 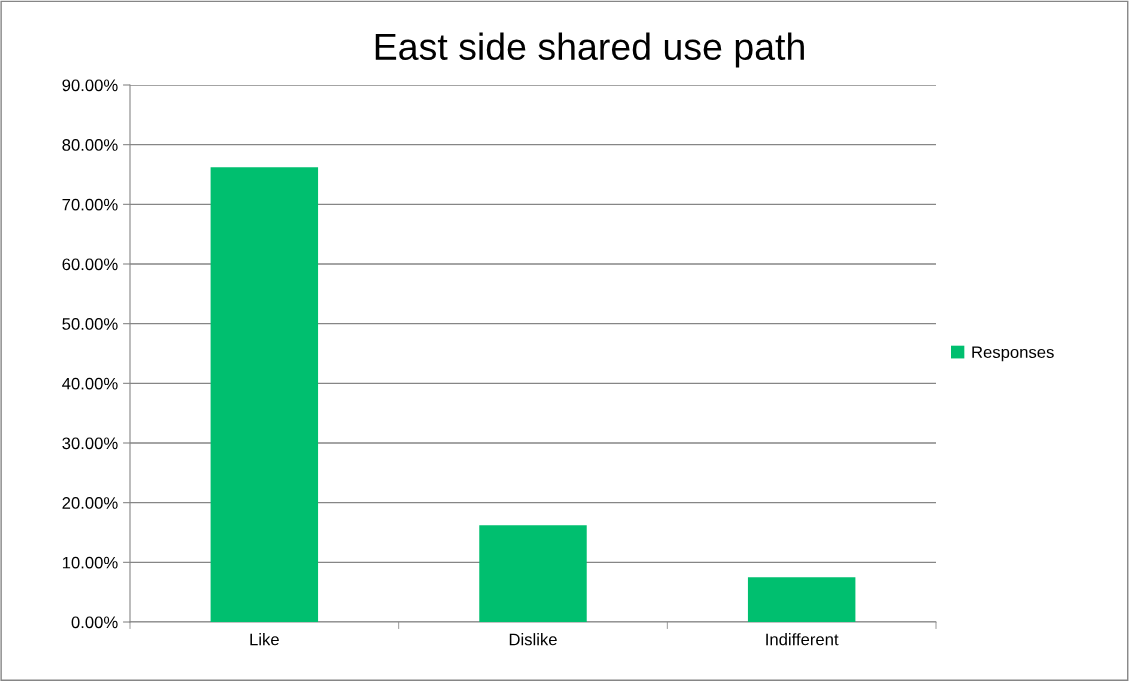 I want to click on x-tick-label: Dislike, so click(x=533, y=639).